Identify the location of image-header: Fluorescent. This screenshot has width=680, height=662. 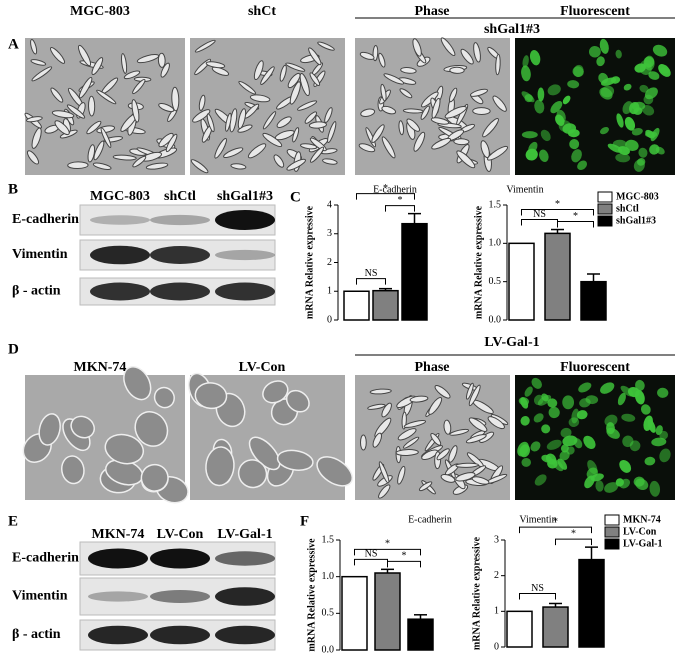
(595, 11).